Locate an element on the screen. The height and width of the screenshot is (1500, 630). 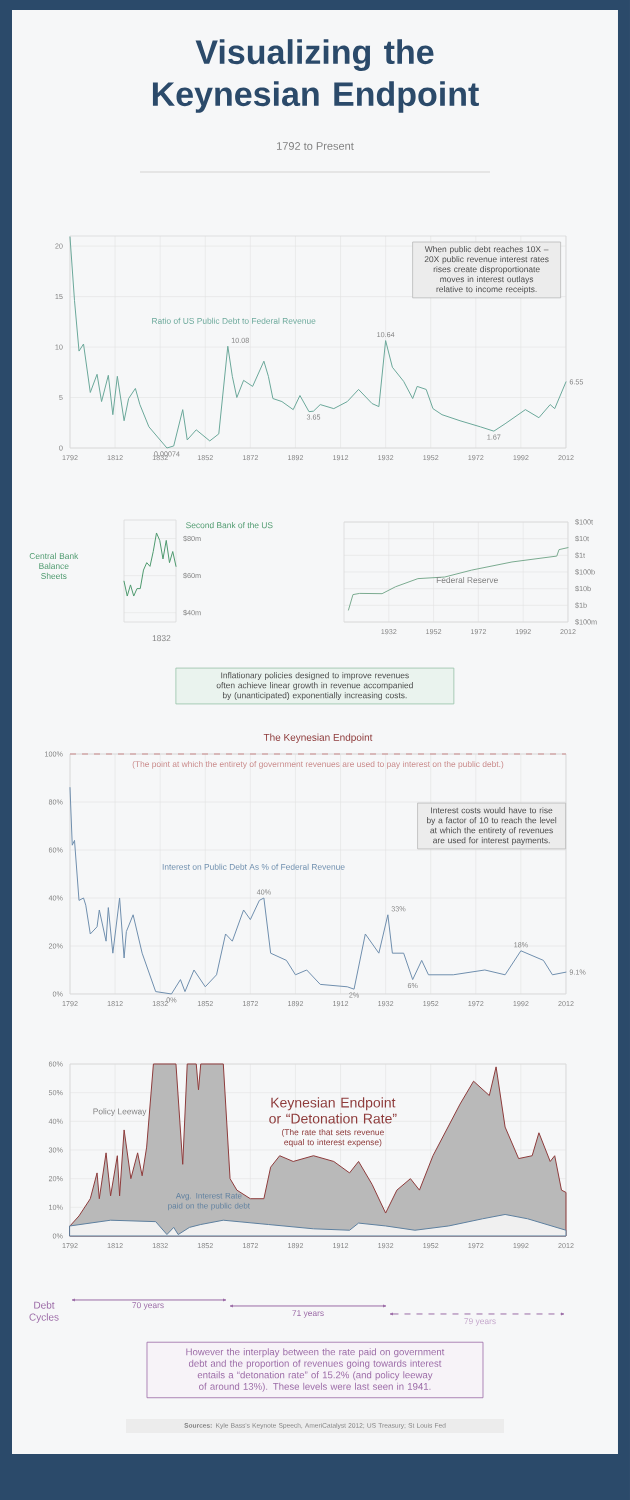
chart-title: Visualizing the Keynesian Endpoint is located at coordinates (315, 76).